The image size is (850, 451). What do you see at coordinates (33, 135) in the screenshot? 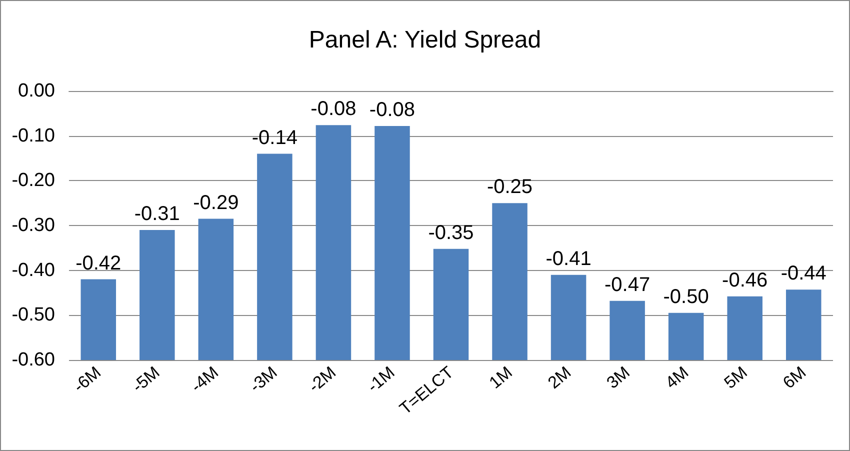
I see `y-tick-label: -0.10` at bounding box center [33, 135].